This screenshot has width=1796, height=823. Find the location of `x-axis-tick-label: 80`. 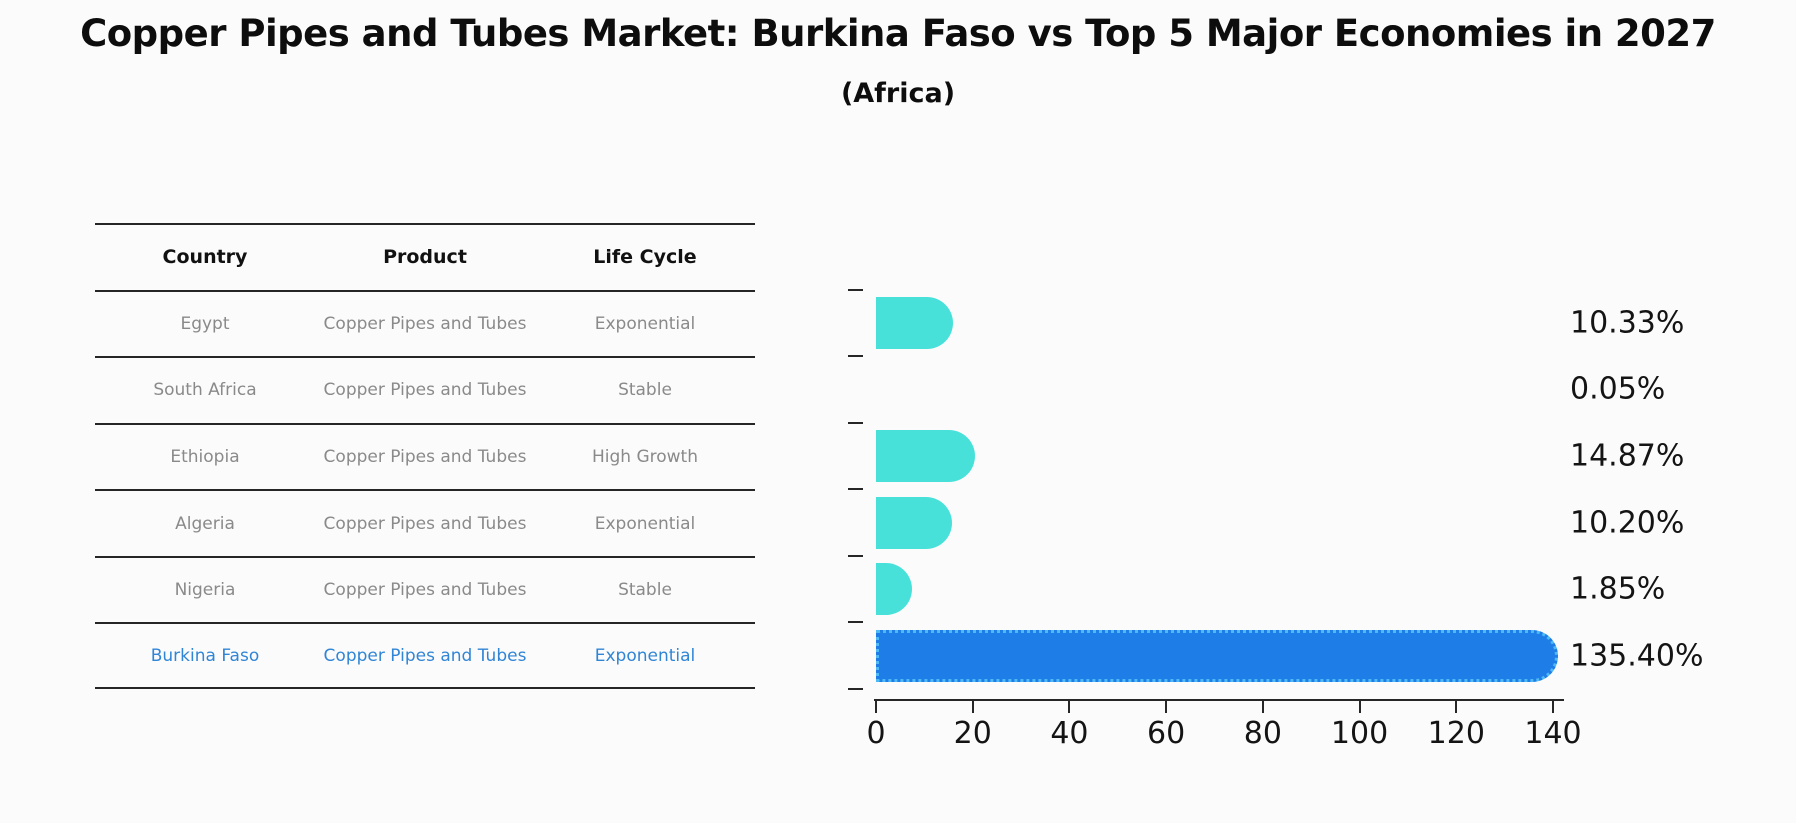

x-axis-tick-label: 80 is located at coordinates (1262, 733).